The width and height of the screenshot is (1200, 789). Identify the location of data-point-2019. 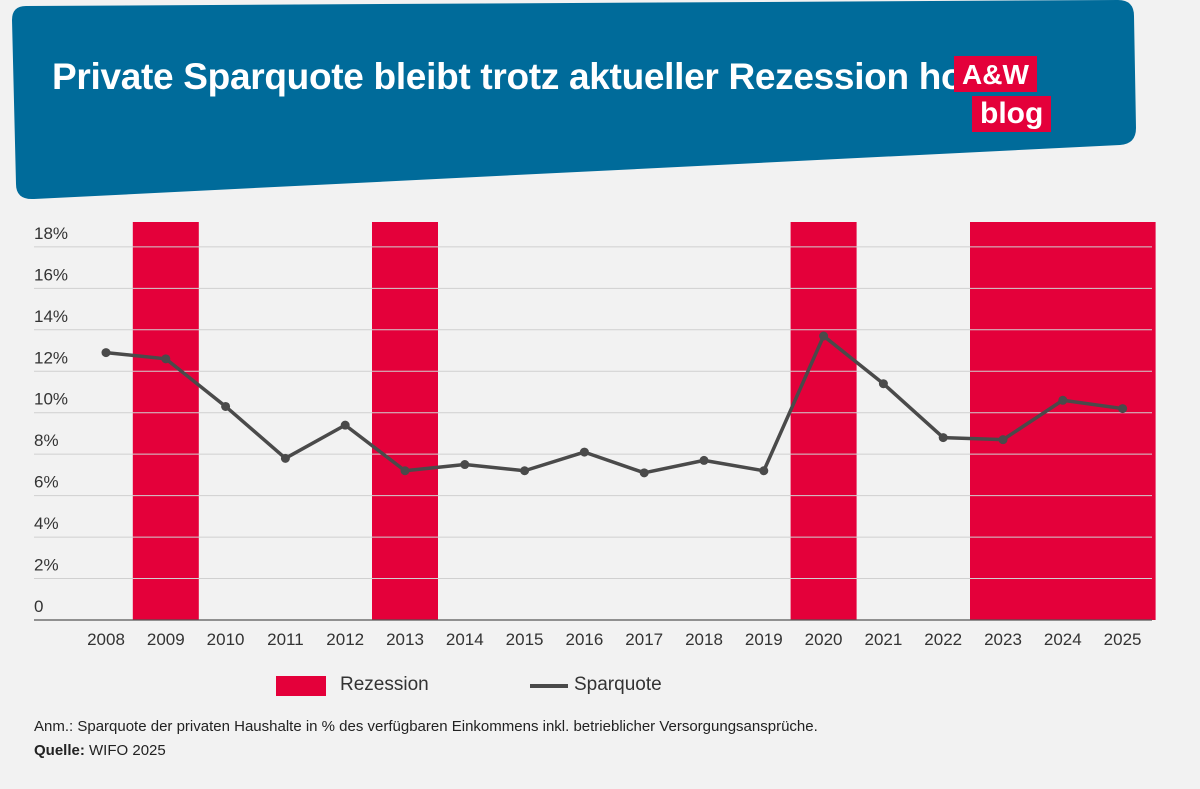
(764, 471).